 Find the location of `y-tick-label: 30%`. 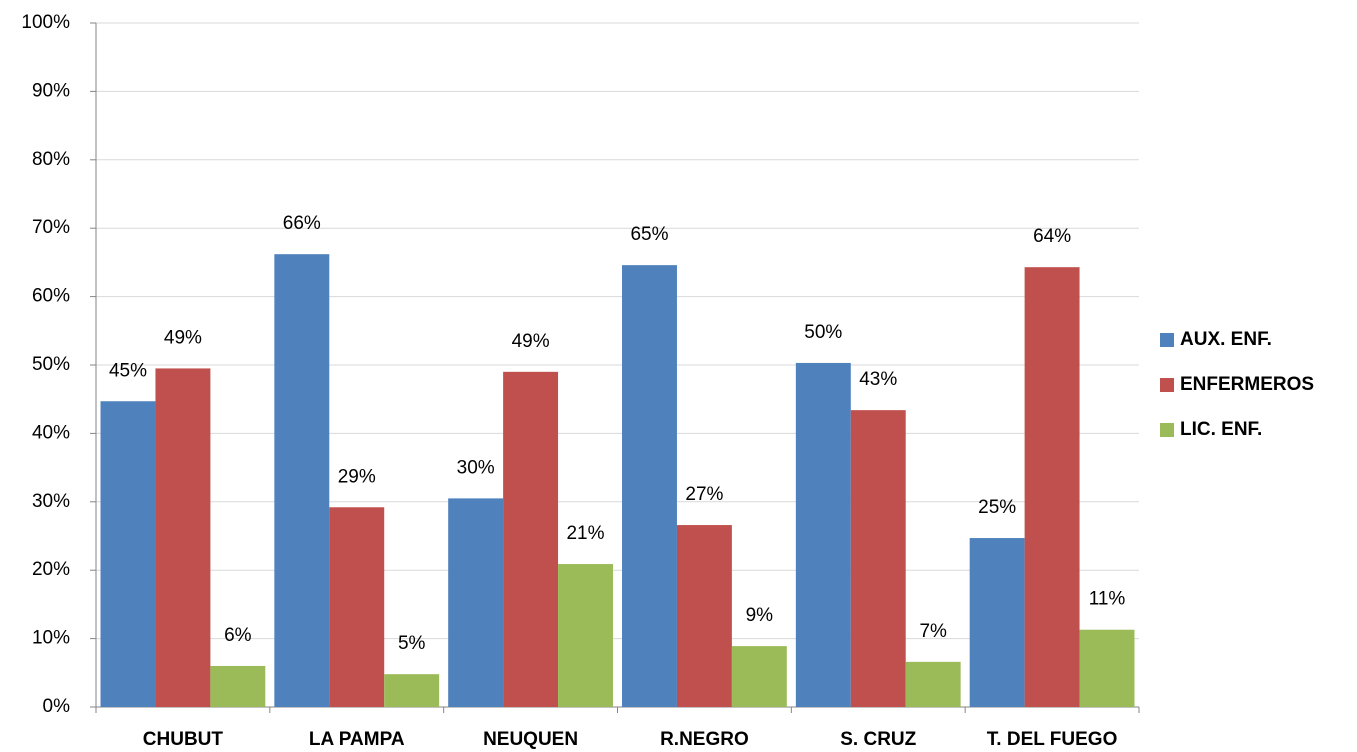

y-tick-label: 30% is located at coordinates (51, 501).